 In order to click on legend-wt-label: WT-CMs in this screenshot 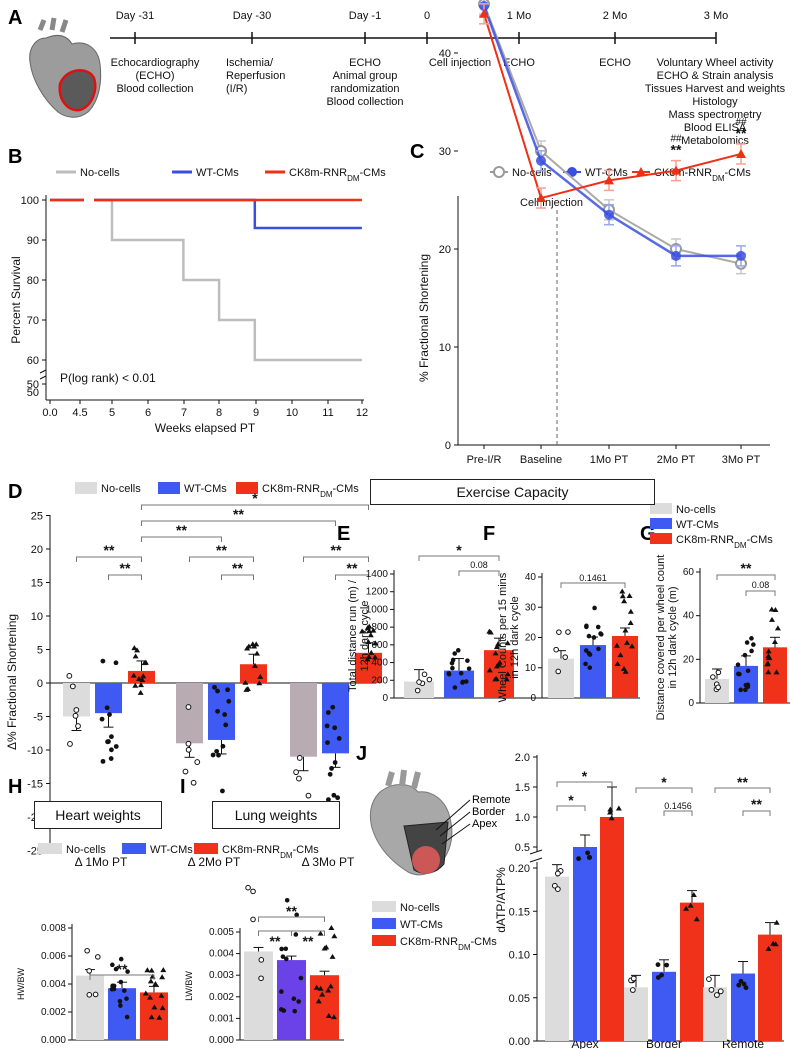, I will do `click(606, 173)`.